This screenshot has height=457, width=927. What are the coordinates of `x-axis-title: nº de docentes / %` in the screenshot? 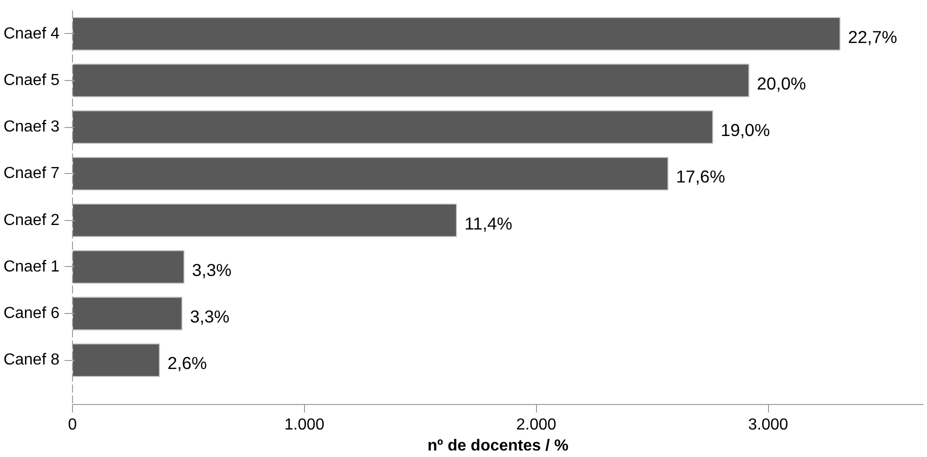 It's located at (498, 446).